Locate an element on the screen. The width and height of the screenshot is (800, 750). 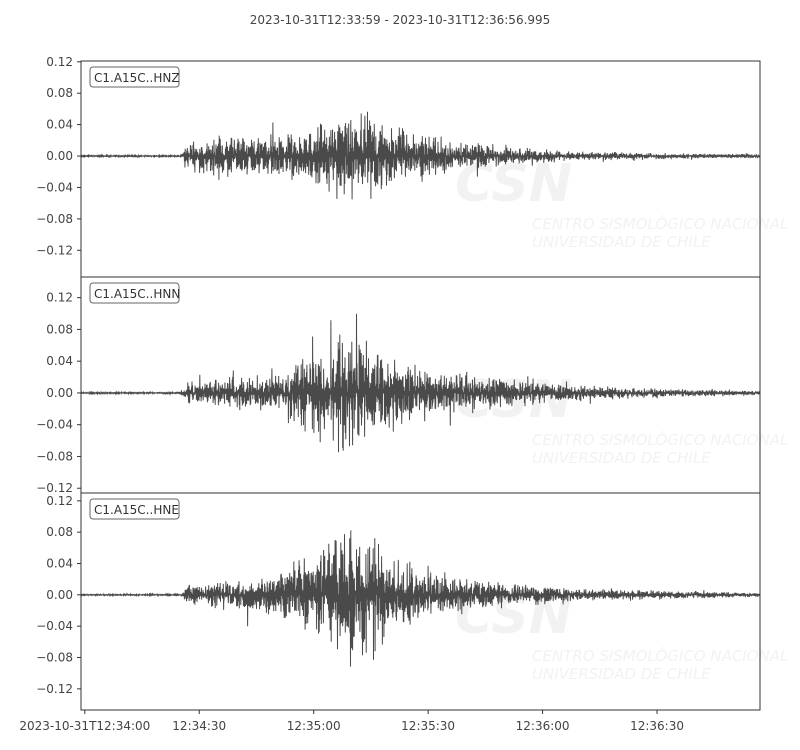
trace-label: C1.A15C..HNZ is located at coordinates (134, 77).